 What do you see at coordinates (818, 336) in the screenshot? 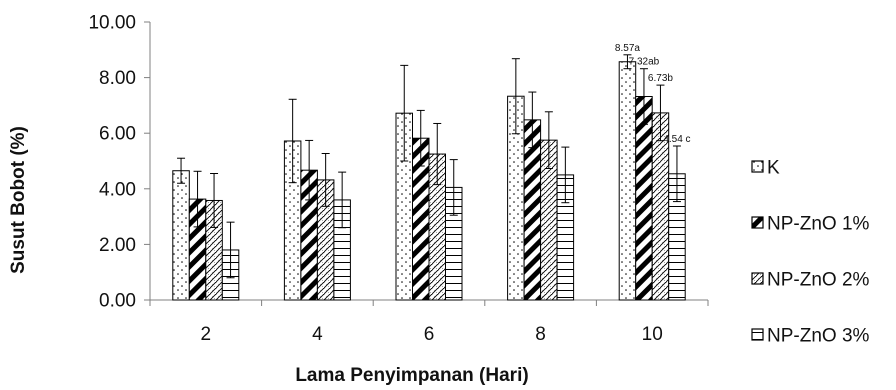
I see `legend-label: NP-ZnO 3%` at bounding box center [818, 336].